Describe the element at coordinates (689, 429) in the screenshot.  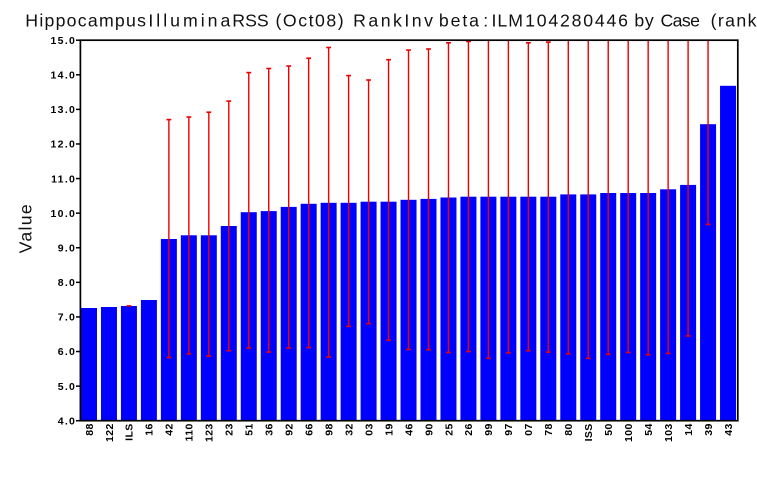
I see `svg-text: 14` at that location.